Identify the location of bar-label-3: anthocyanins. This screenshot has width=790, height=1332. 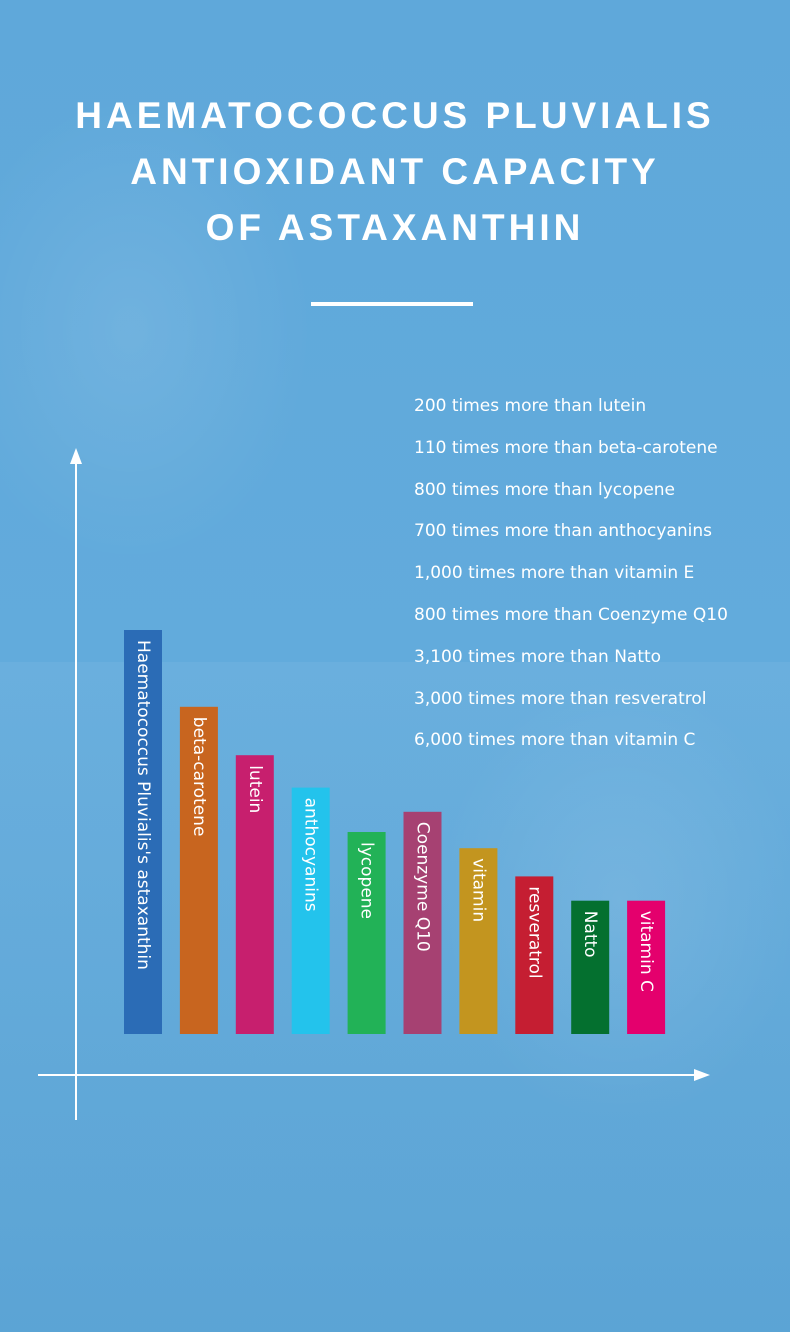
(311, 855).